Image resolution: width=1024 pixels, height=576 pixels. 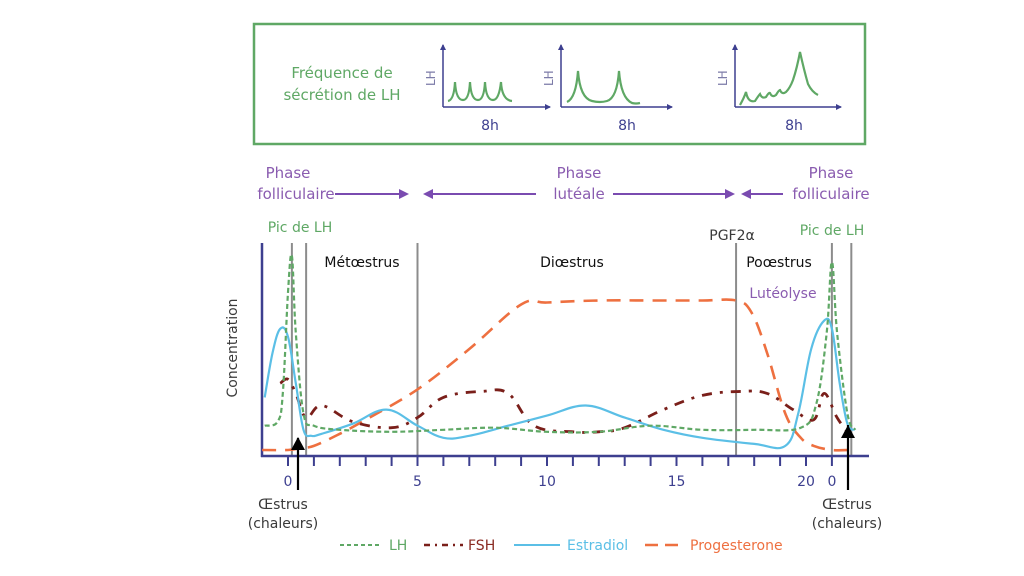 I want to click on oestrus-left-arrowhead, so click(x=298, y=443).